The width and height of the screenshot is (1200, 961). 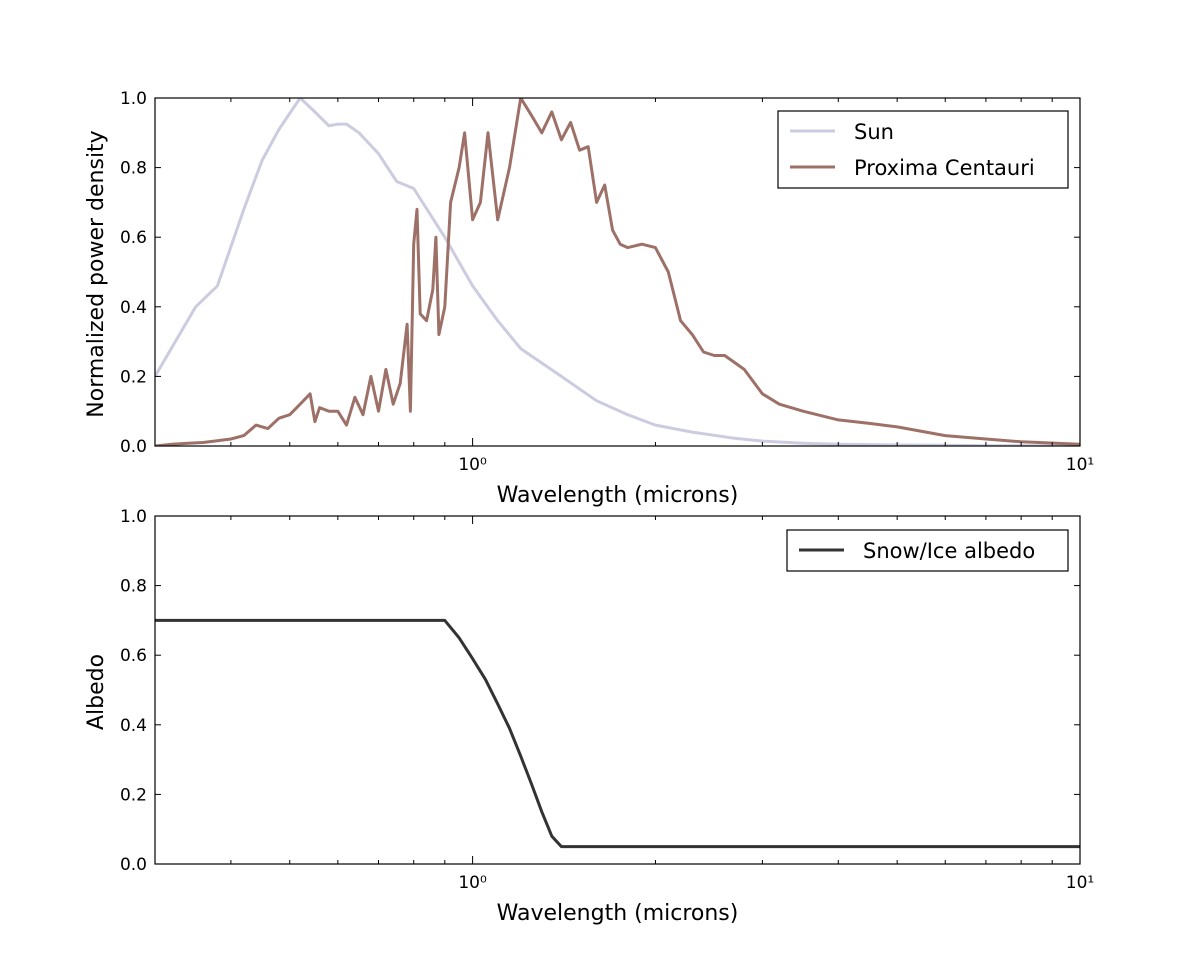 I want to click on y-axis-label: Albedo, so click(x=96, y=692).